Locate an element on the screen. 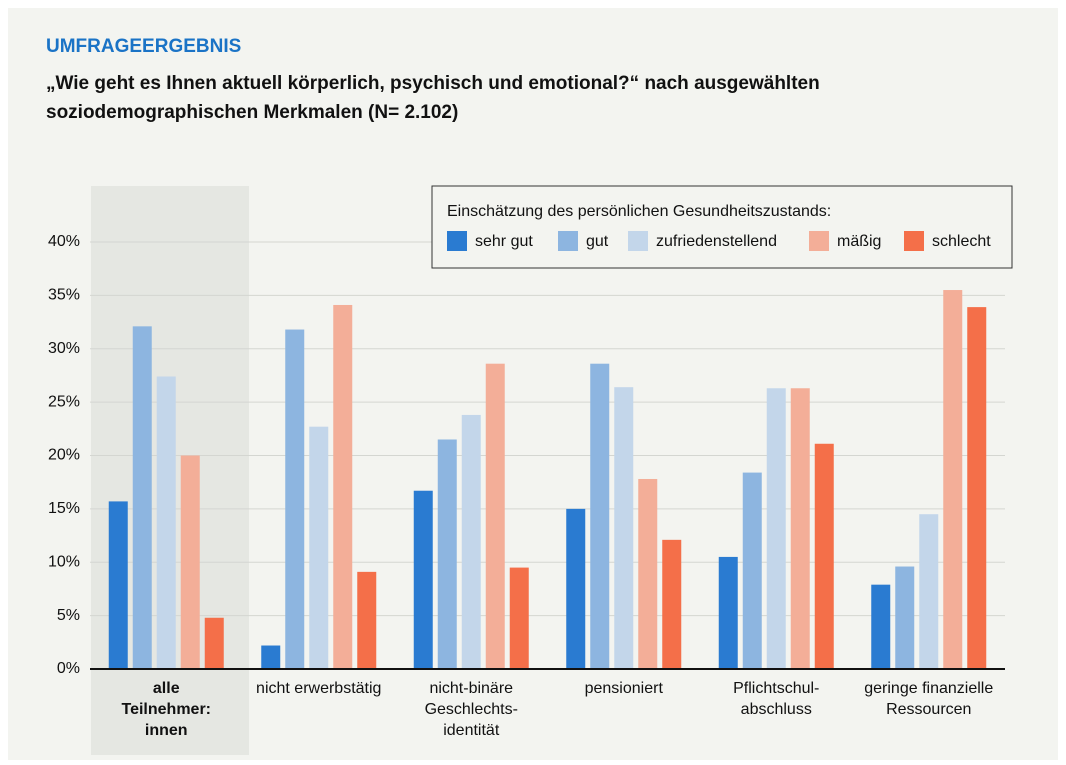 The width and height of the screenshot is (1066, 765). y-tick-label: 25% is located at coordinates (64, 401).